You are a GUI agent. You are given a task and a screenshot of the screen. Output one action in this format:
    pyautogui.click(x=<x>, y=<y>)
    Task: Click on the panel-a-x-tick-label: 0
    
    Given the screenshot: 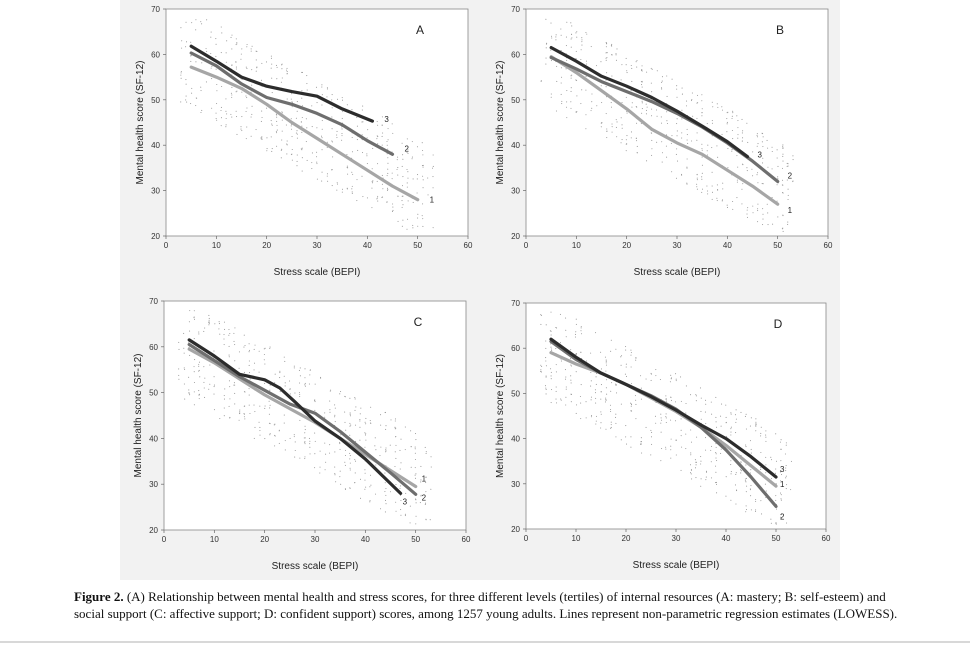 What is the action you would take?
    pyautogui.click(x=166, y=245)
    